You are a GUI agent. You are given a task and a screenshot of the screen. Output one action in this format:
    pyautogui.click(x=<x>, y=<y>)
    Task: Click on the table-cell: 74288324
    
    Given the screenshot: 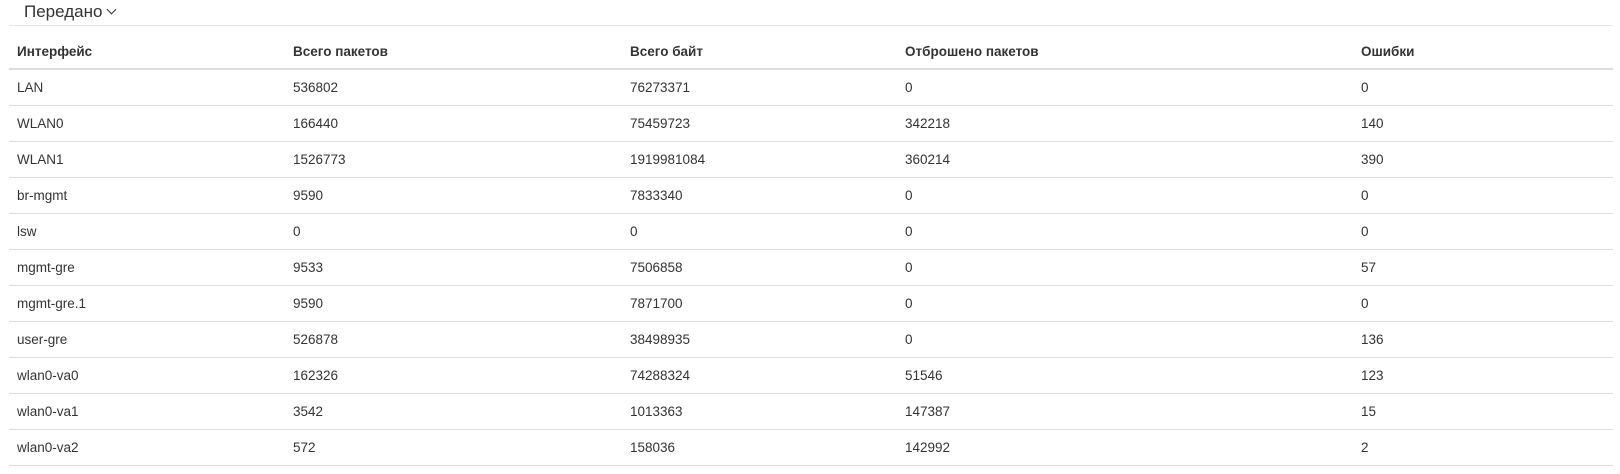 What is the action you would take?
    pyautogui.click(x=759, y=375)
    